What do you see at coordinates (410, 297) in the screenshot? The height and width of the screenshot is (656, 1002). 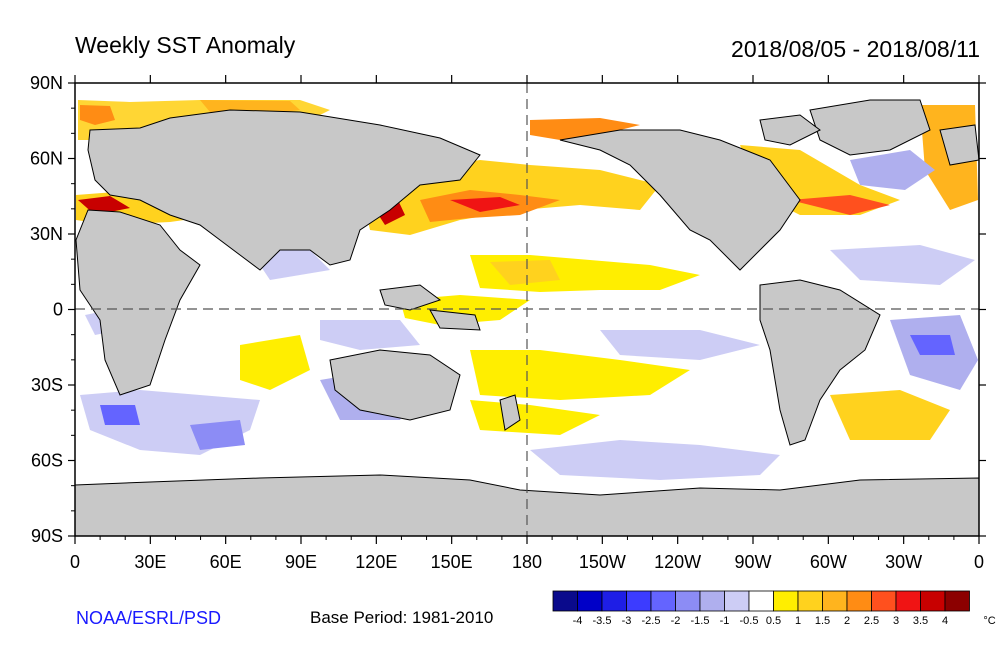 I see `borneo` at bounding box center [410, 297].